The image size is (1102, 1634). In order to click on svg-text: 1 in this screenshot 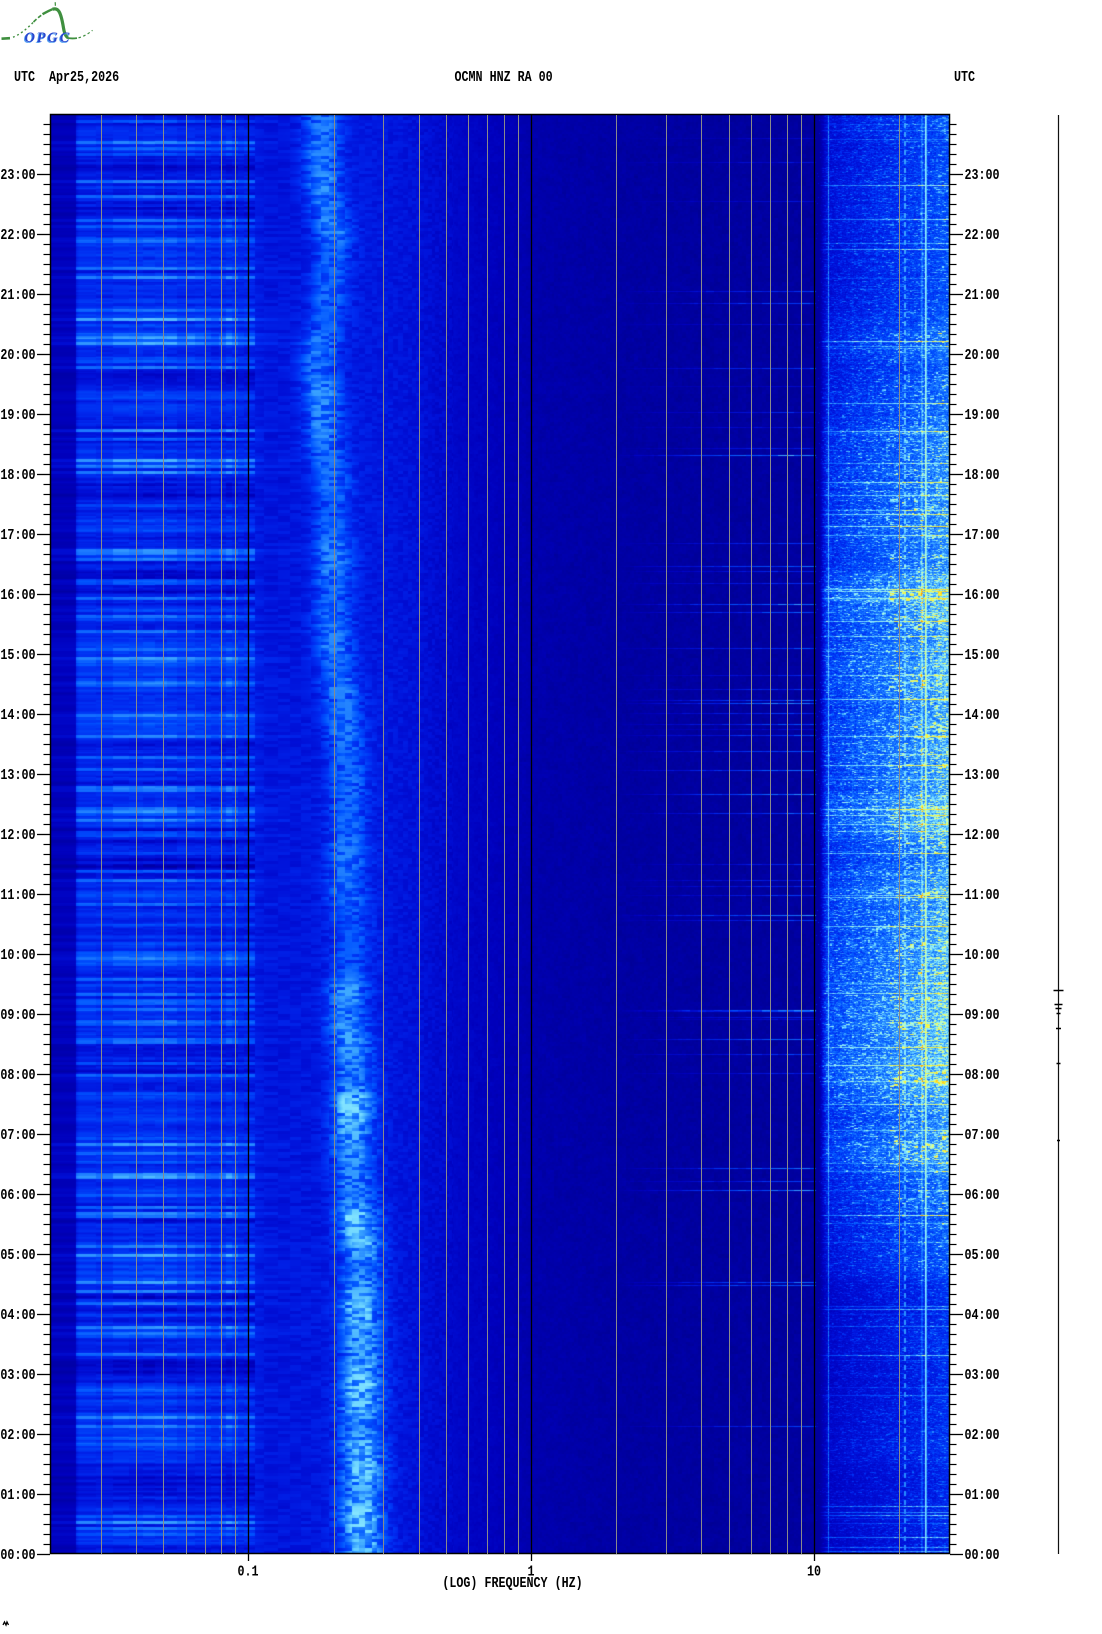, I will do `click(530, 1572)`.